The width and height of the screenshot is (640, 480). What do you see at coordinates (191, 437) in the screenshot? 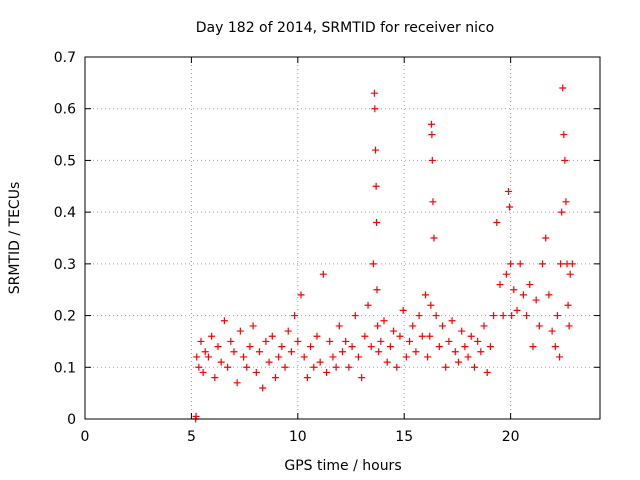
I see `x-tick-label: 5` at bounding box center [191, 437].